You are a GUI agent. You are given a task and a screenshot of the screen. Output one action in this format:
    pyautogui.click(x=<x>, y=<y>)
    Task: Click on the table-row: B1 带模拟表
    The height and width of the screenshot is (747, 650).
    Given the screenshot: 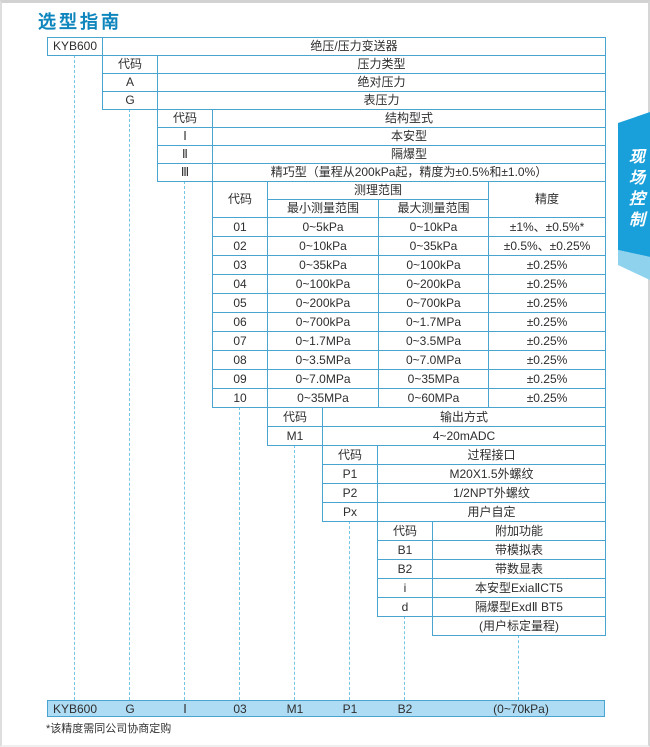 What is the action you would take?
    pyautogui.click(x=491, y=550)
    